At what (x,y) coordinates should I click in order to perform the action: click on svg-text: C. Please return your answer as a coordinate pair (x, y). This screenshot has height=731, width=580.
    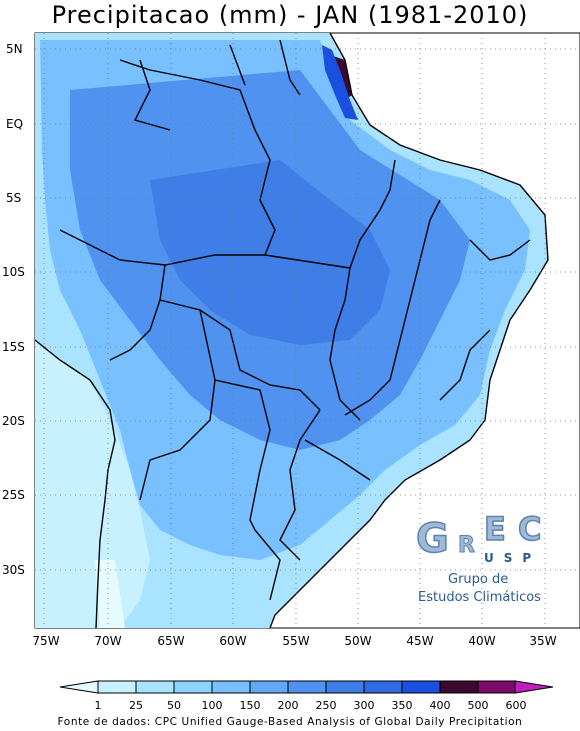
    Looking at the image, I should click on (529, 529).